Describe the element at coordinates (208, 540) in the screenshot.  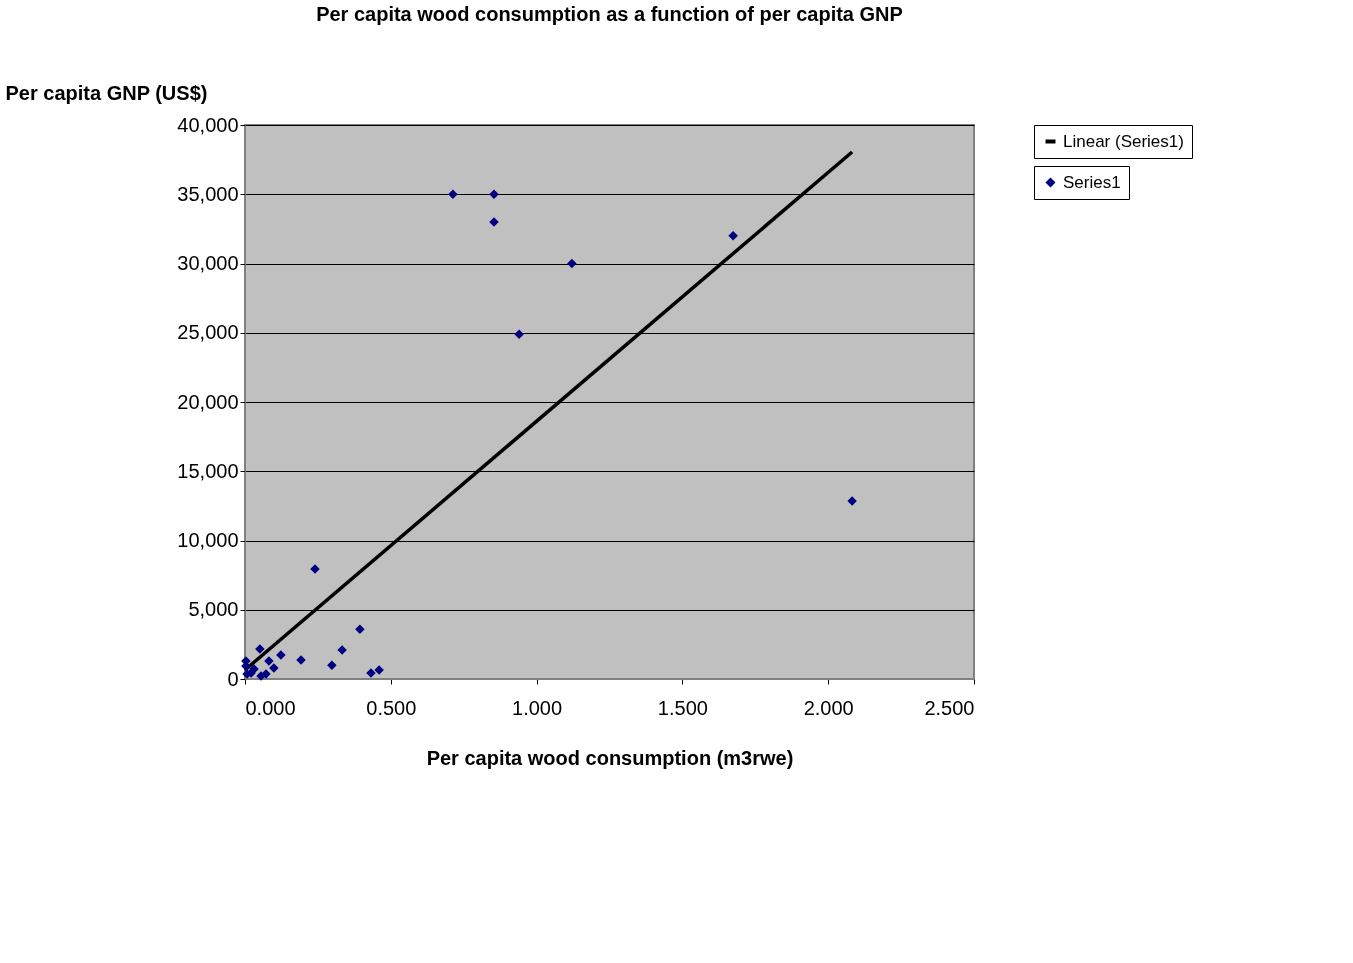
I see `y-tick-label: 10,000` at that location.